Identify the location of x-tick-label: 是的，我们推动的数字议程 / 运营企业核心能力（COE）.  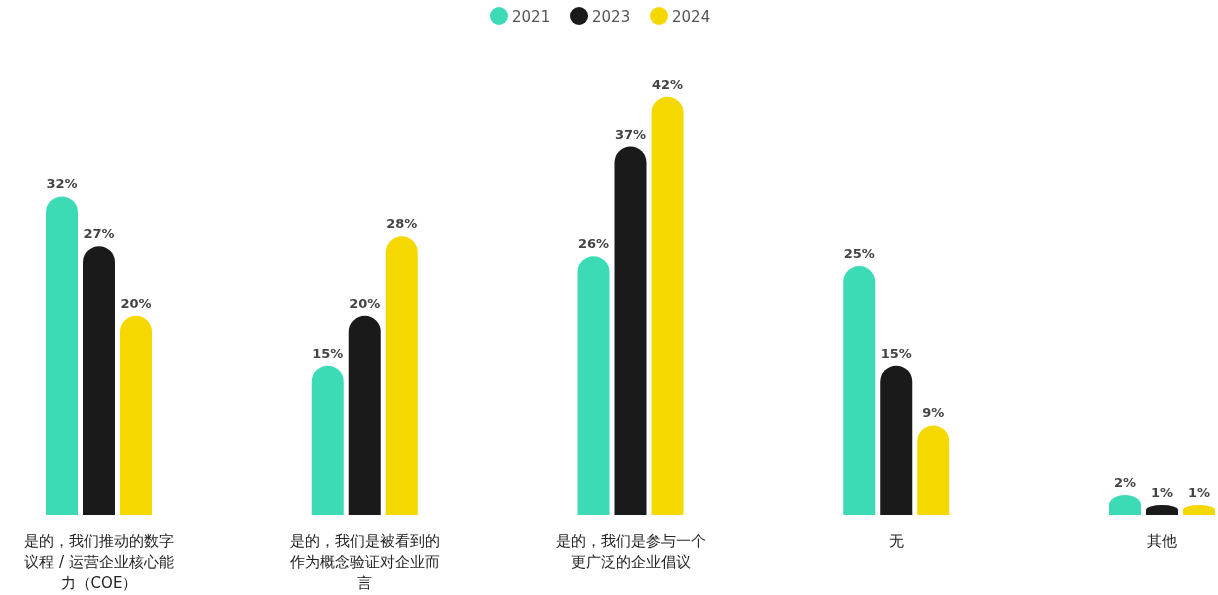
(99, 562).